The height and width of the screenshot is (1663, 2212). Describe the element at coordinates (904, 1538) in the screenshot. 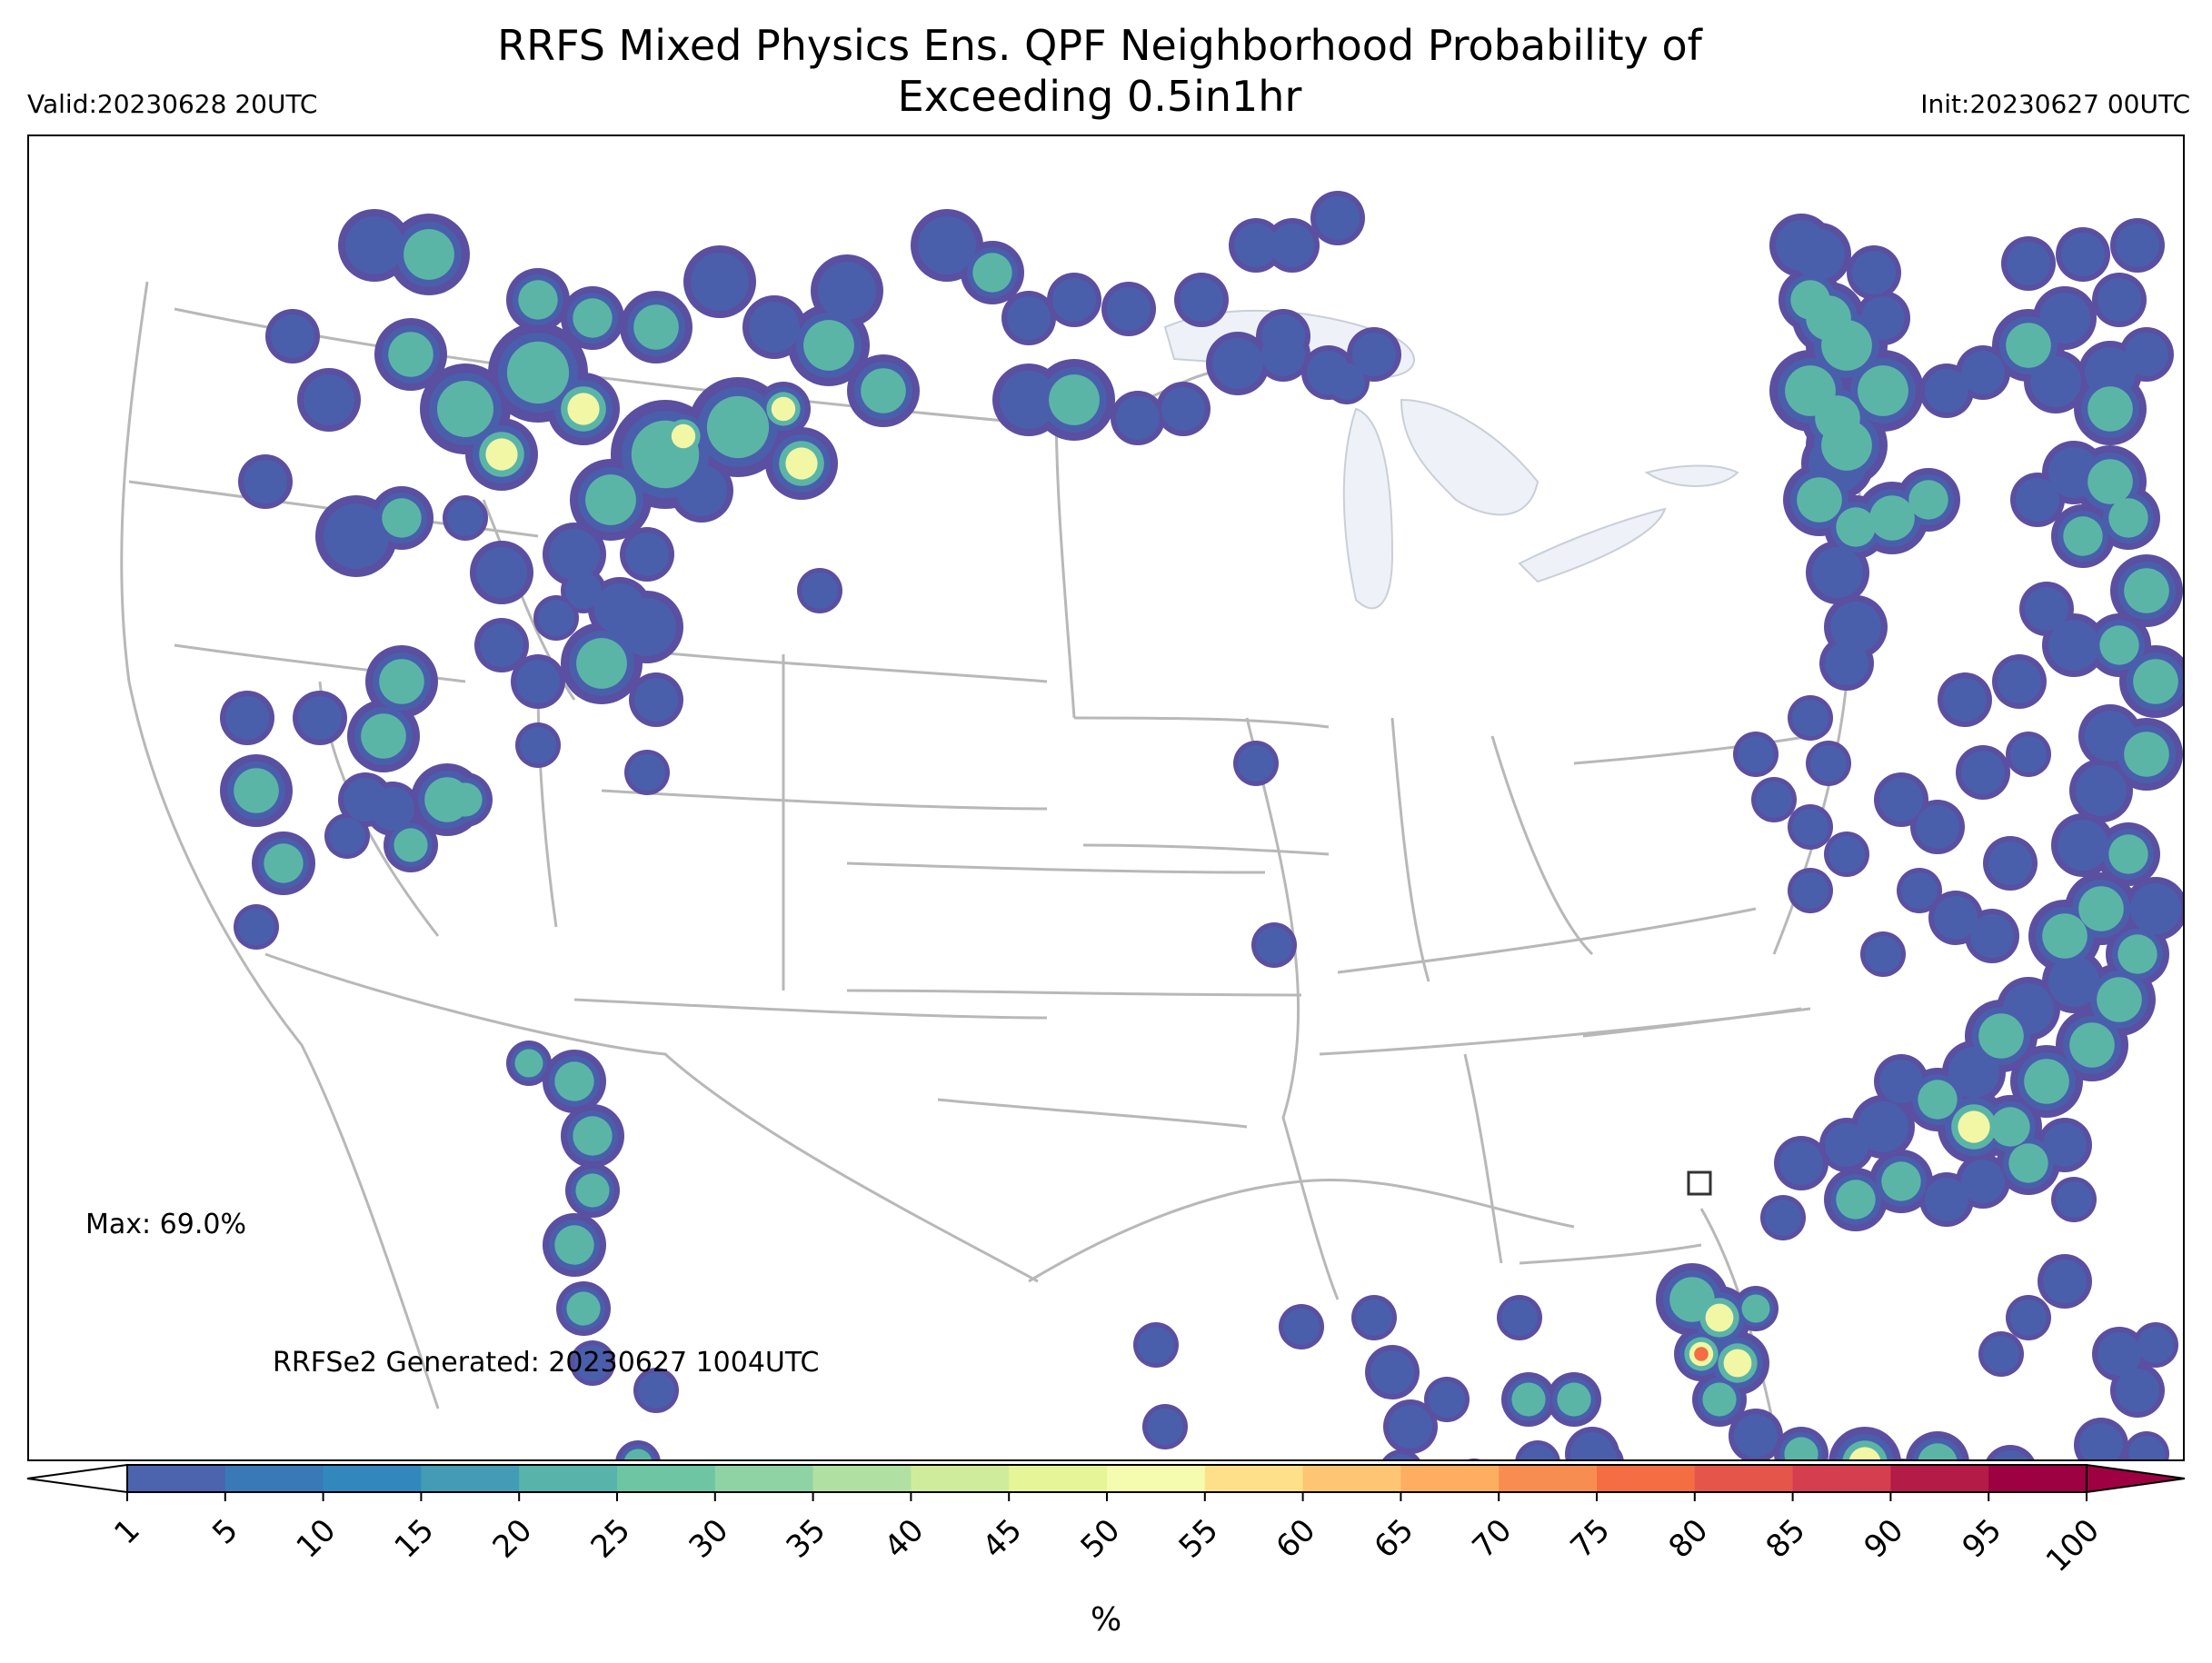

I see `colorbar-tick-label: 40` at that location.